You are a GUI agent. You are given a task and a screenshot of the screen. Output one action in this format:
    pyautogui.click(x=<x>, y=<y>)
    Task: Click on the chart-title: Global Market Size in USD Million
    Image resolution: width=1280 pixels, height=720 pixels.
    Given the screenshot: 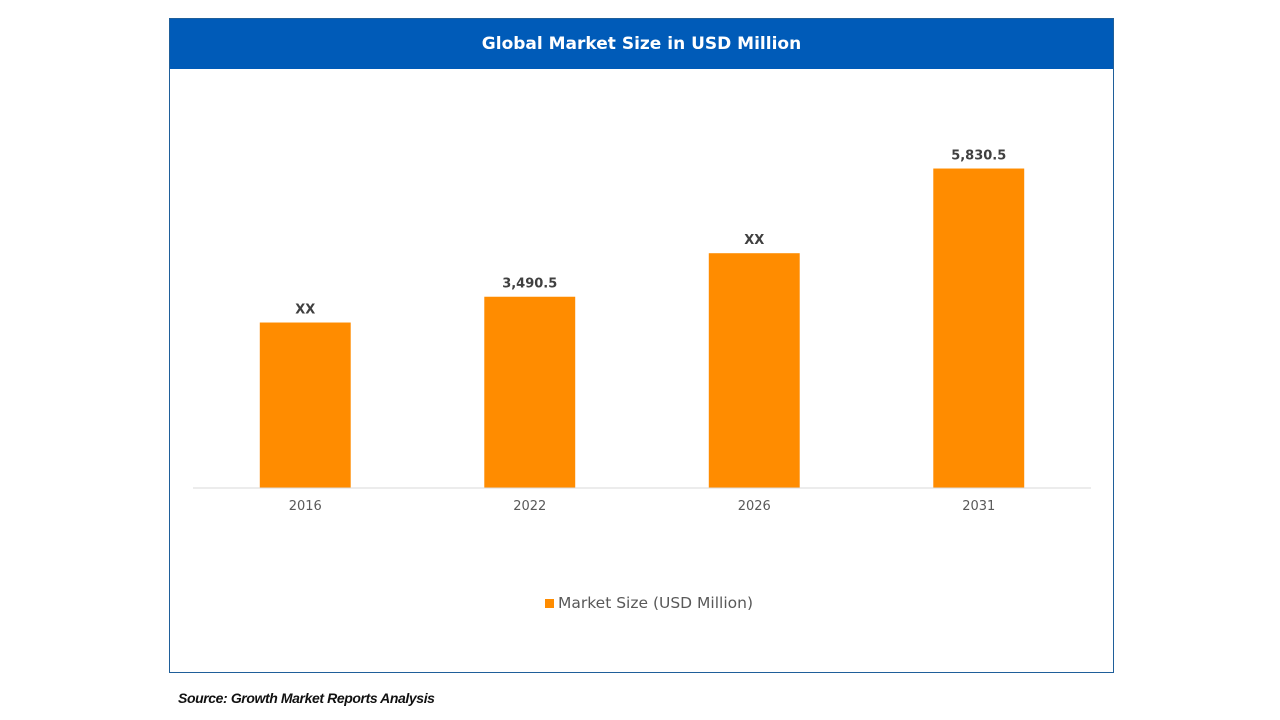 What is the action you would take?
    pyautogui.click(x=641, y=44)
    